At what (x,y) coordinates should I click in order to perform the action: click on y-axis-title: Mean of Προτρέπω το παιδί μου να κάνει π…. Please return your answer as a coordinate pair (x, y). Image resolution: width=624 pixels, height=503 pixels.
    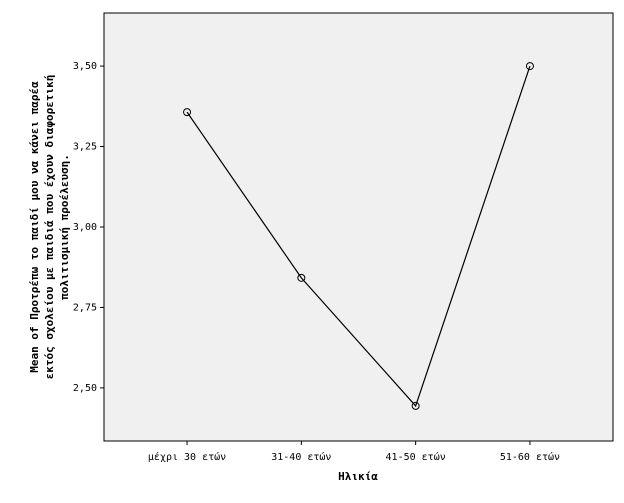
    Looking at the image, I should click on (34, 227).